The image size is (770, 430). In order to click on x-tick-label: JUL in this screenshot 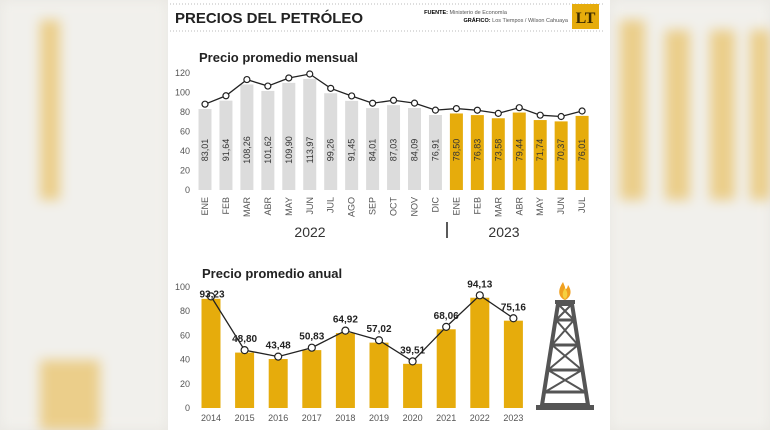, I will do `click(582, 205)`.